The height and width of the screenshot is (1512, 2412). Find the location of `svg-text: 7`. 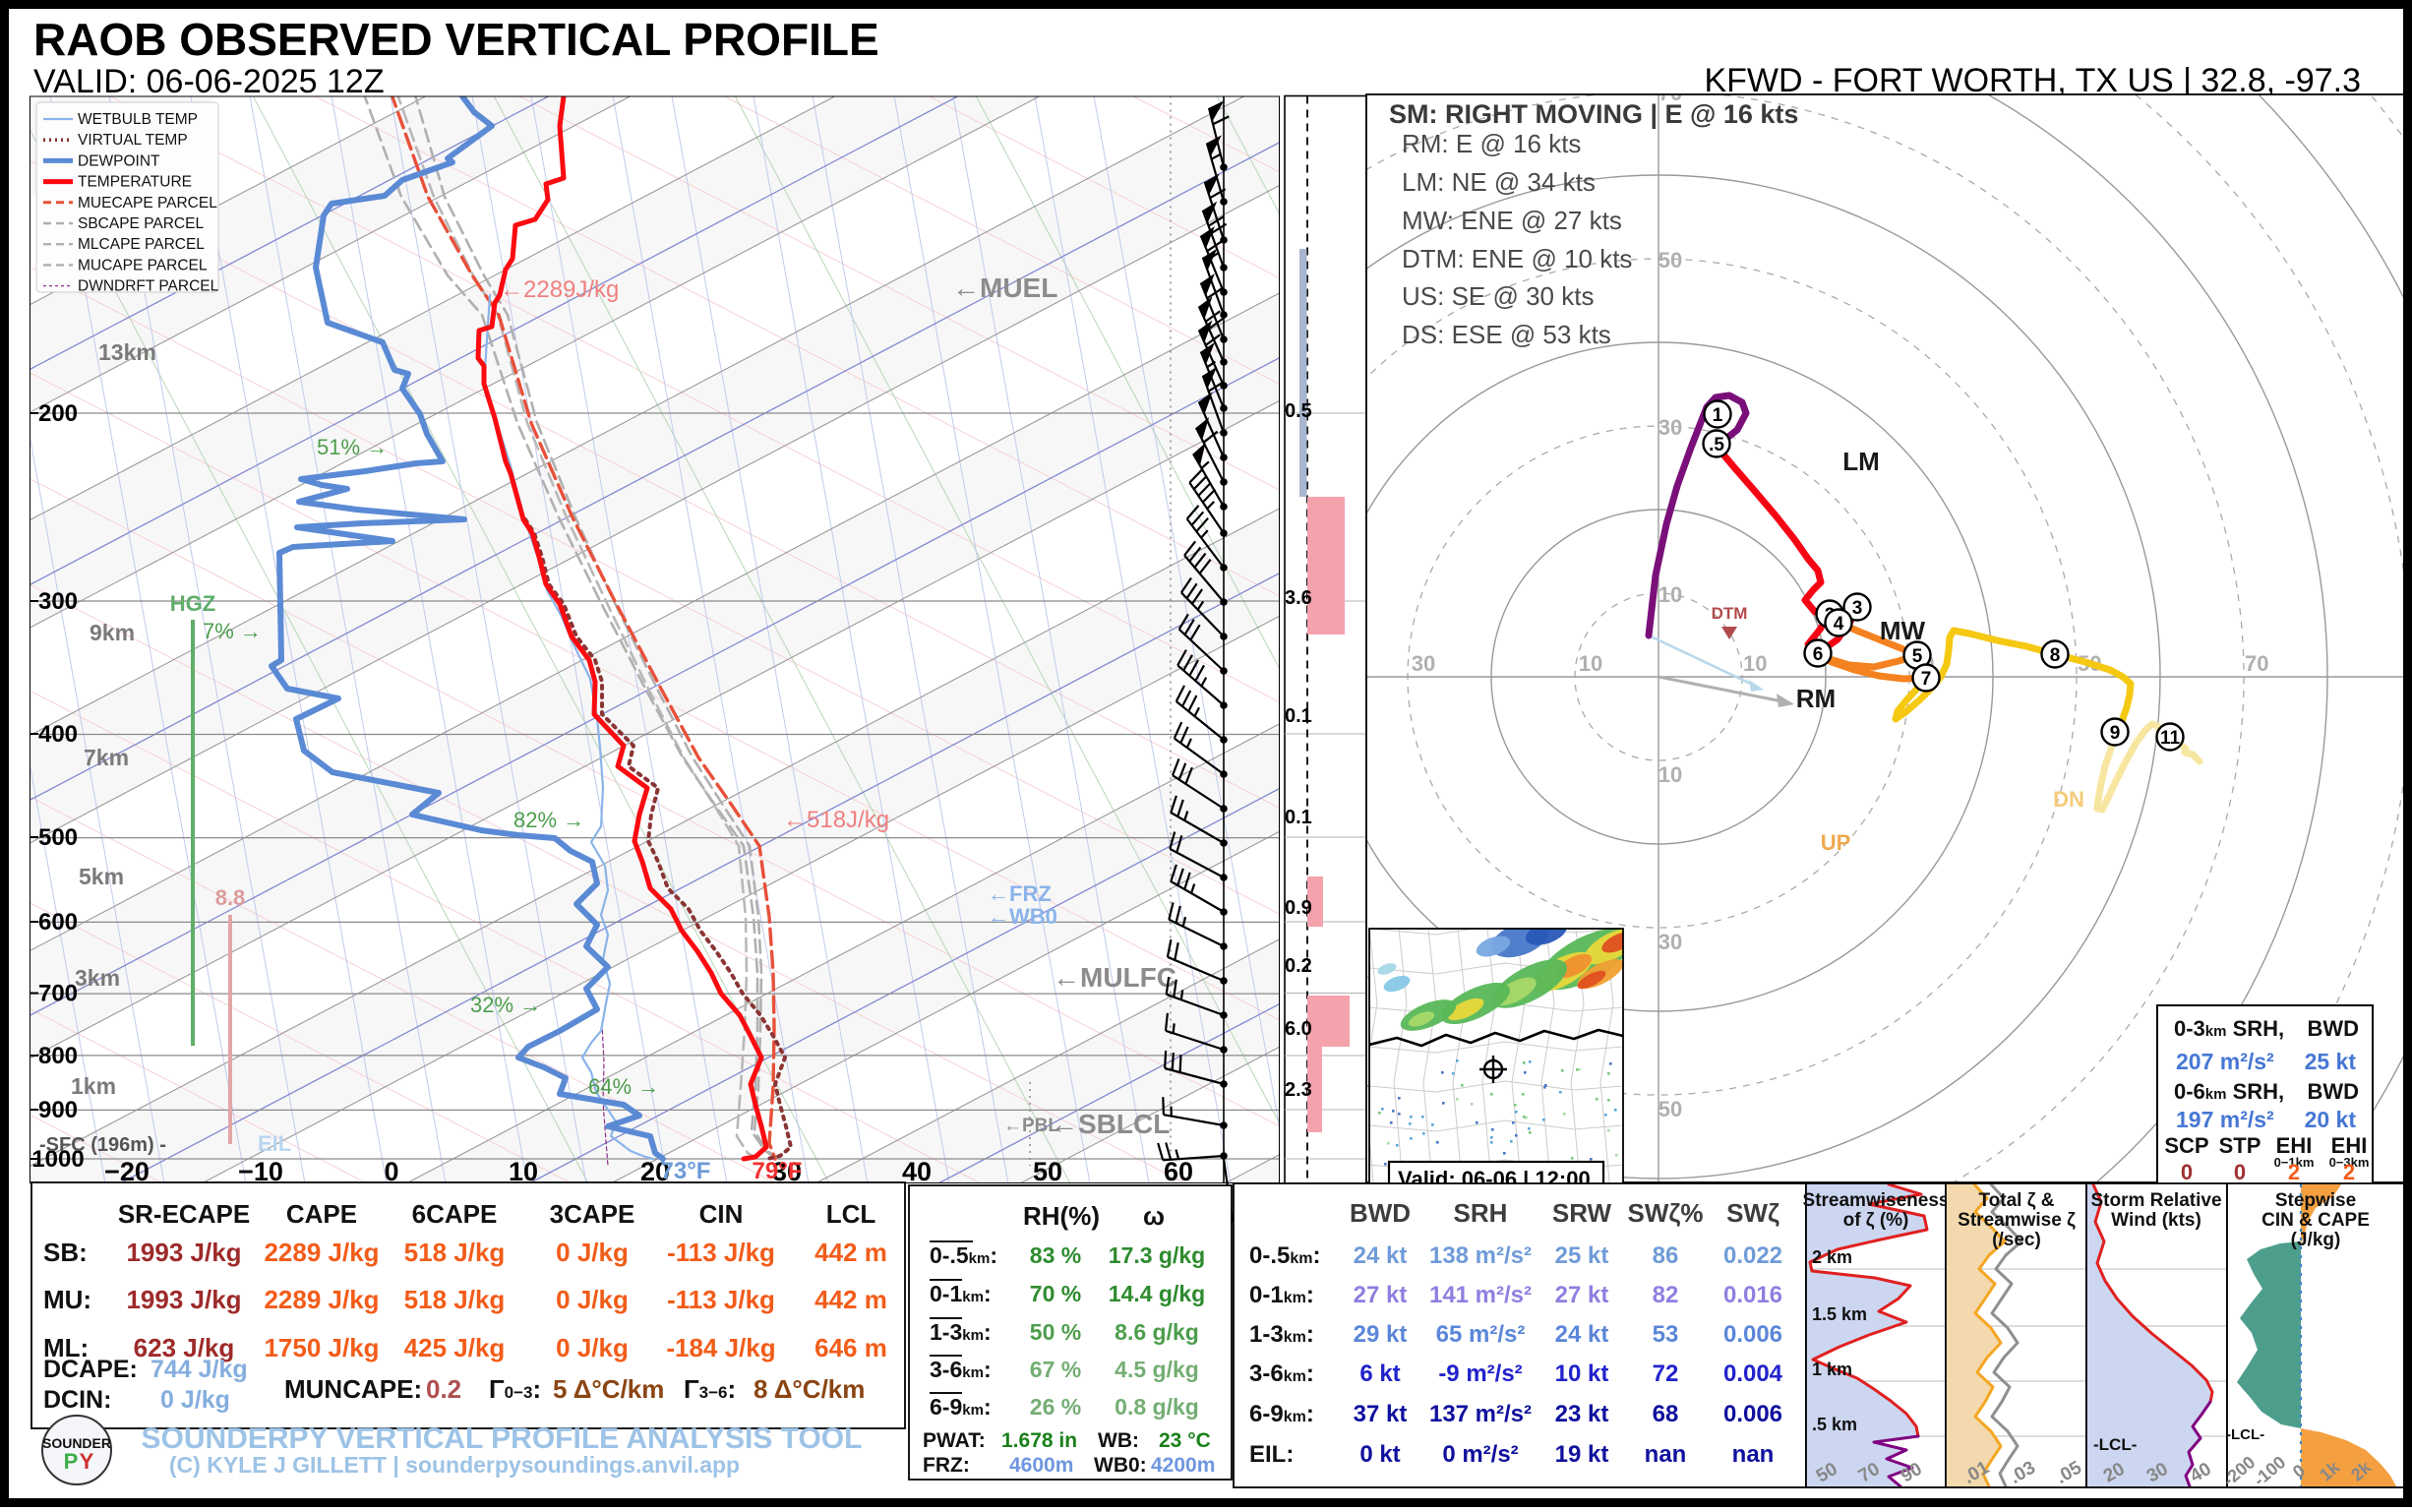

svg-text: 7 is located at coordinates (1926, 680).